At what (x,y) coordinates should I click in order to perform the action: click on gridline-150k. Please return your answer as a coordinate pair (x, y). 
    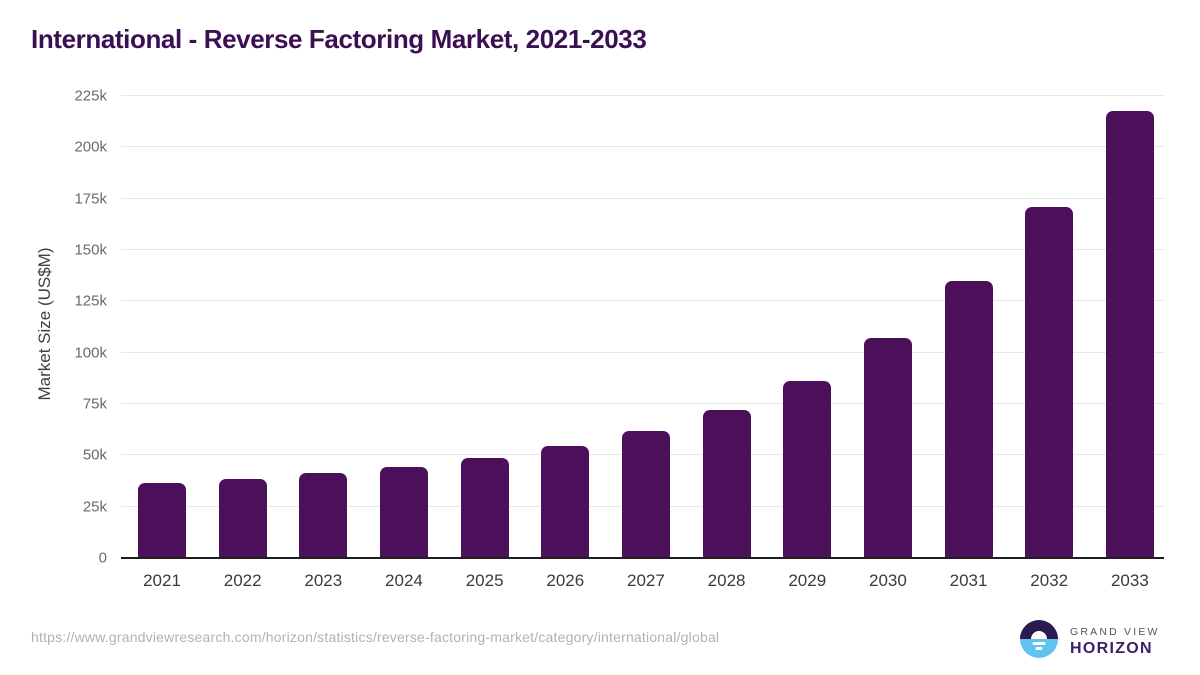
    Looking at the image, I should click on (642, 250).